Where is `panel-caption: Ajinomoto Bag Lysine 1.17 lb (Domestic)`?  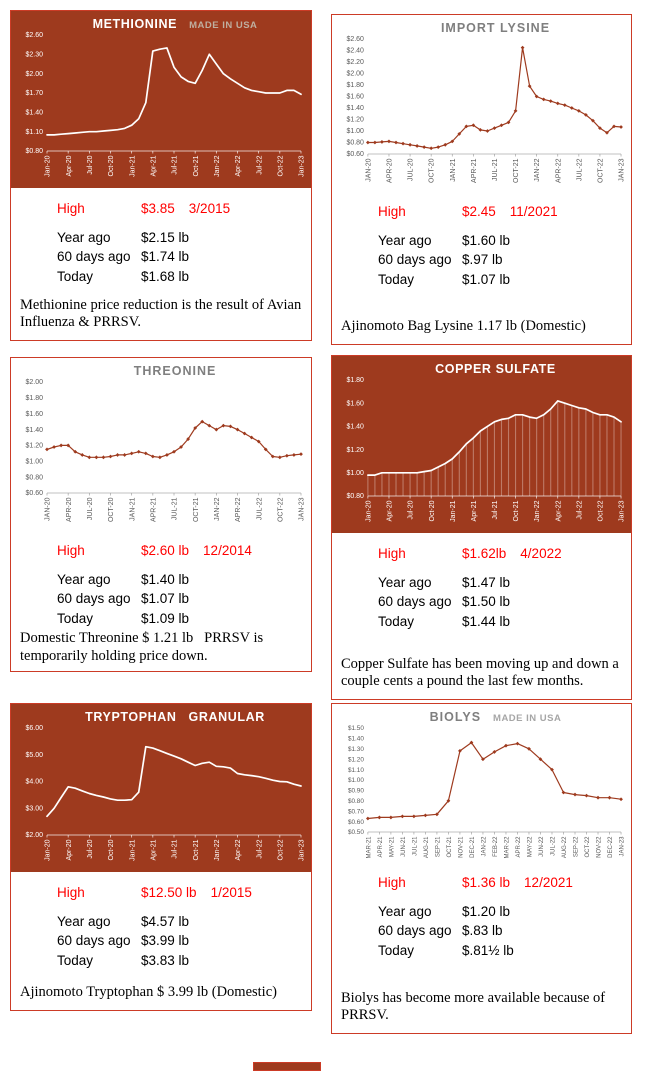 panel-caption: Ajinomoto Bag Lysine 1.17 lb (Domestic) is located at coordinates (463, 326).